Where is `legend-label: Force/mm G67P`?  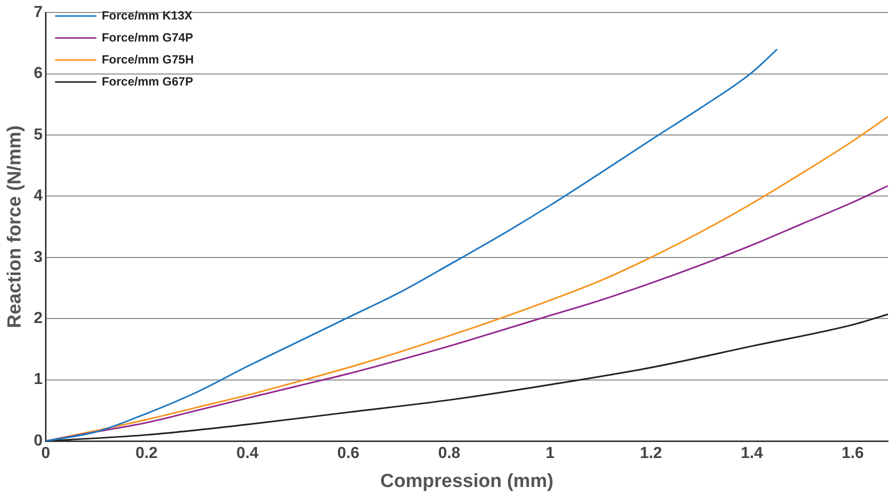 legend-label: Force/mm G67P is located at coordinates (148, 81).